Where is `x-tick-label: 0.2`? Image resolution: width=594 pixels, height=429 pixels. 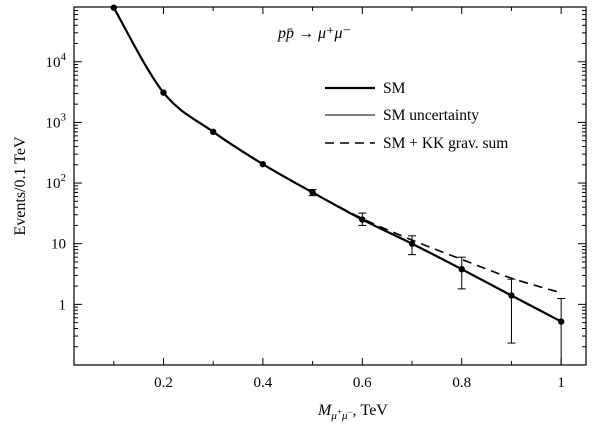
x-tick-label: 0.2 is located at coordinates (163, 383).